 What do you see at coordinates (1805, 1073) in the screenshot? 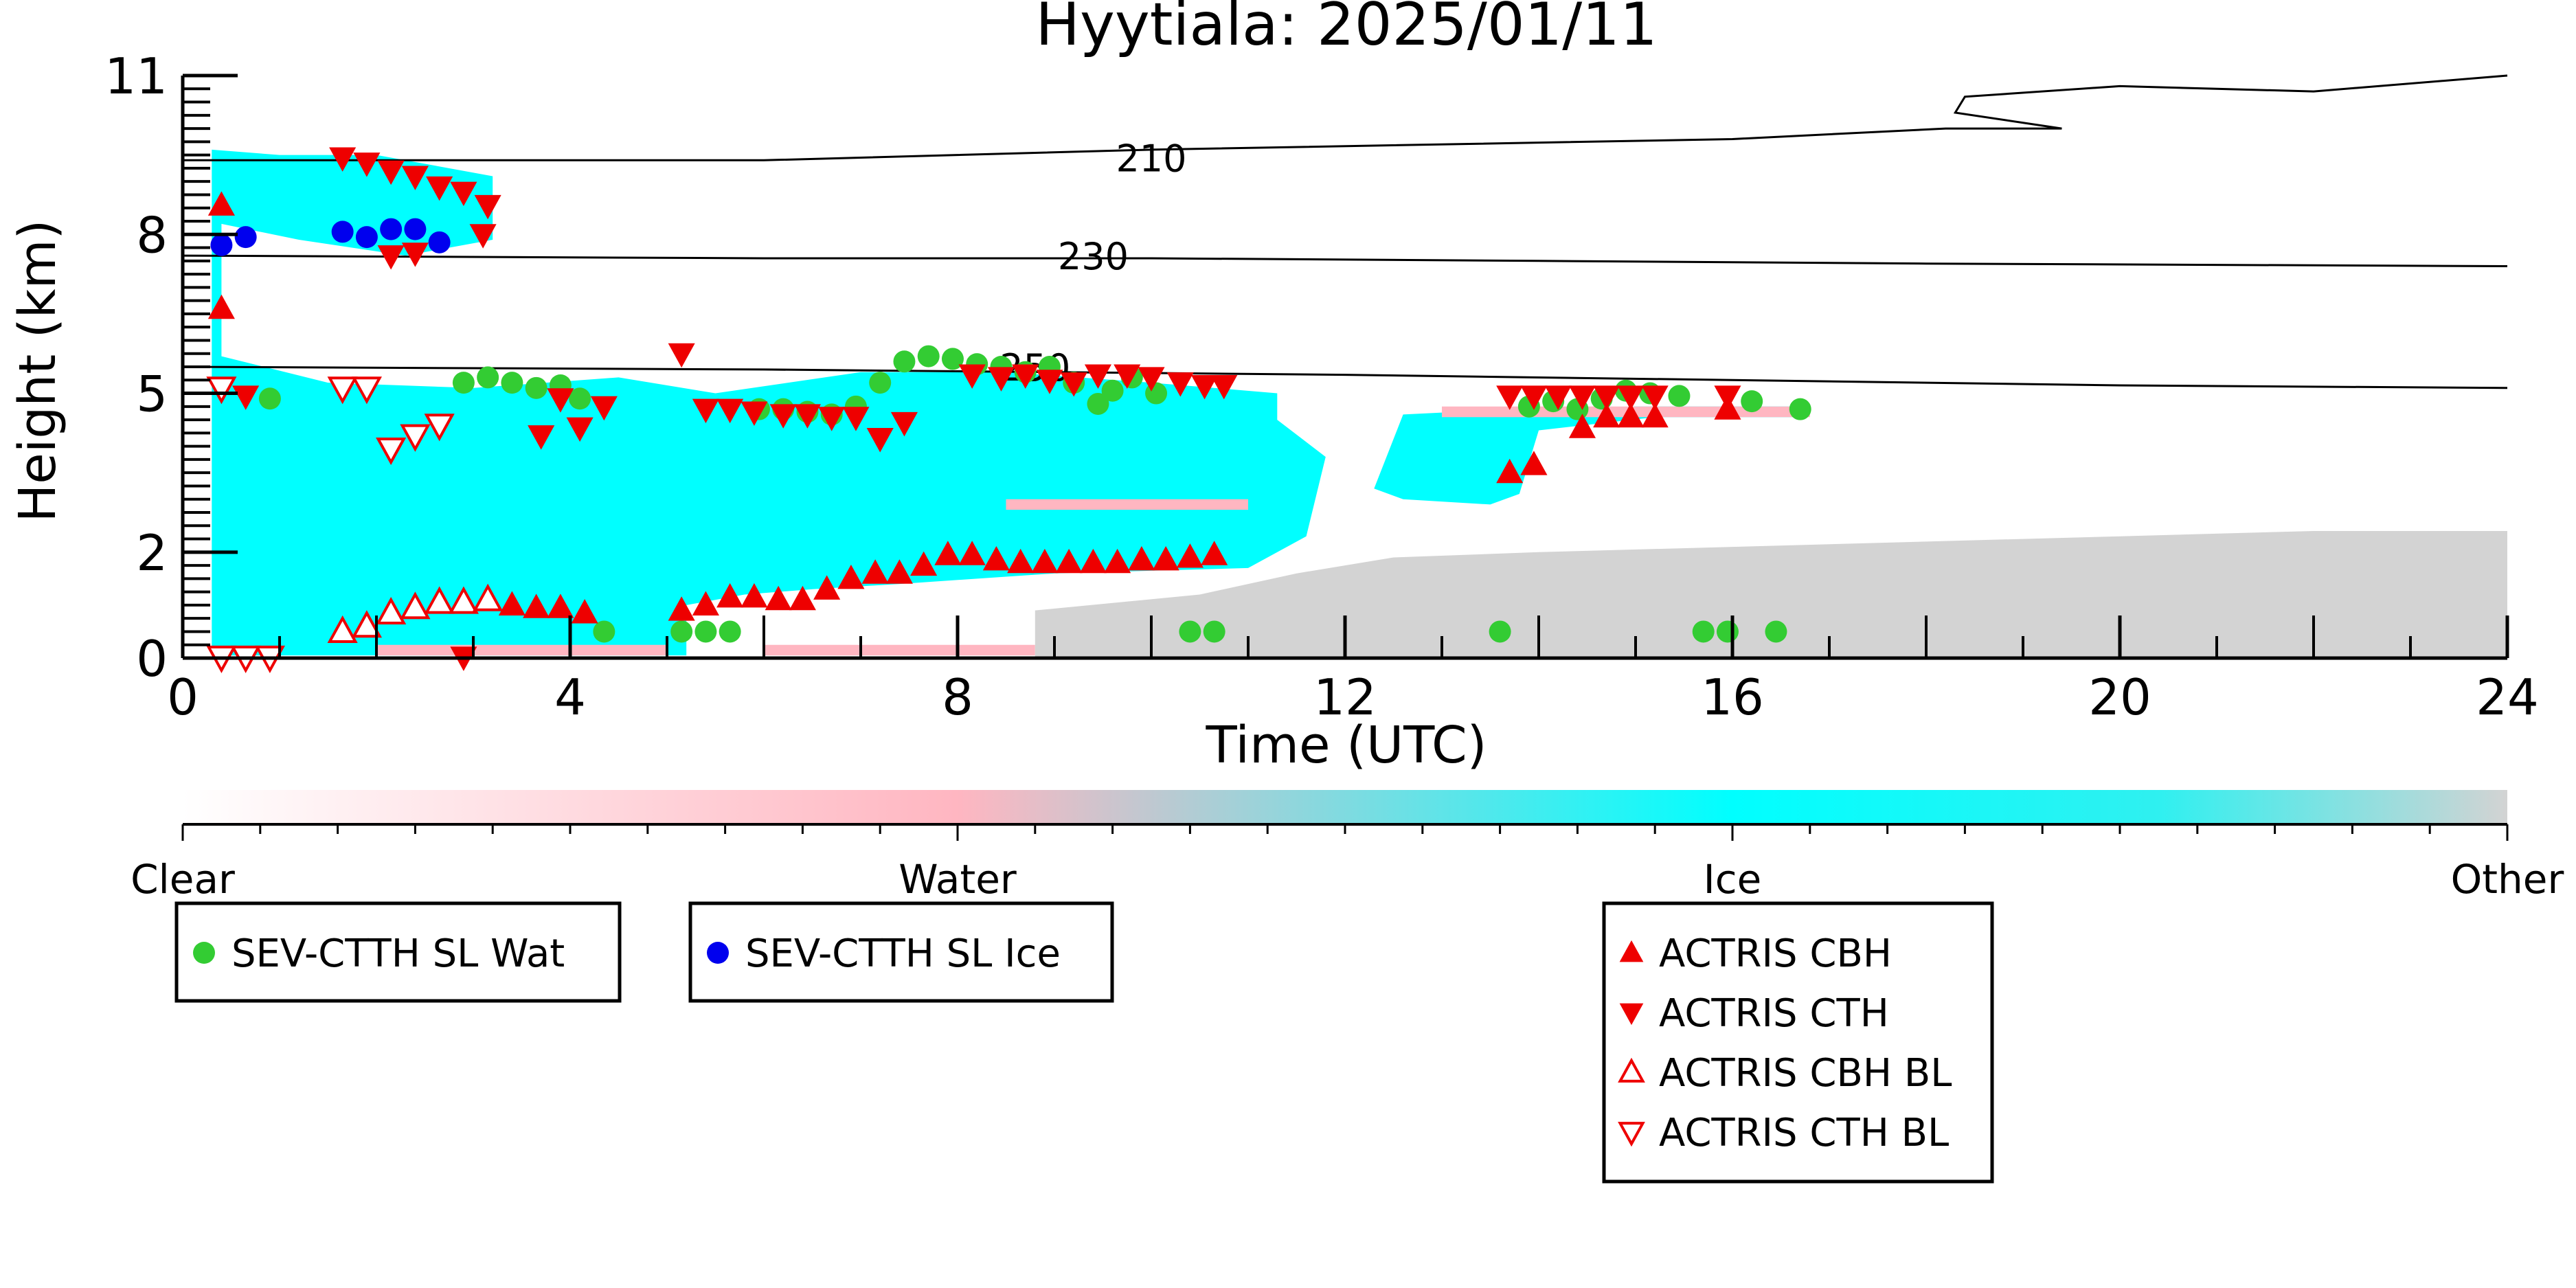
I see `legend-label: ACTRIS CBH BL` at bounding box center [1805, 1073].